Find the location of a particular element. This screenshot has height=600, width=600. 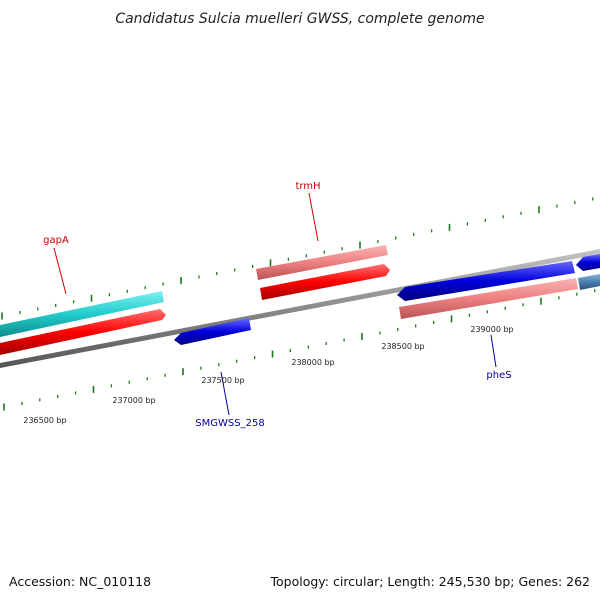

gene-label-trmH: trmH is located at coordinates (307, 186).